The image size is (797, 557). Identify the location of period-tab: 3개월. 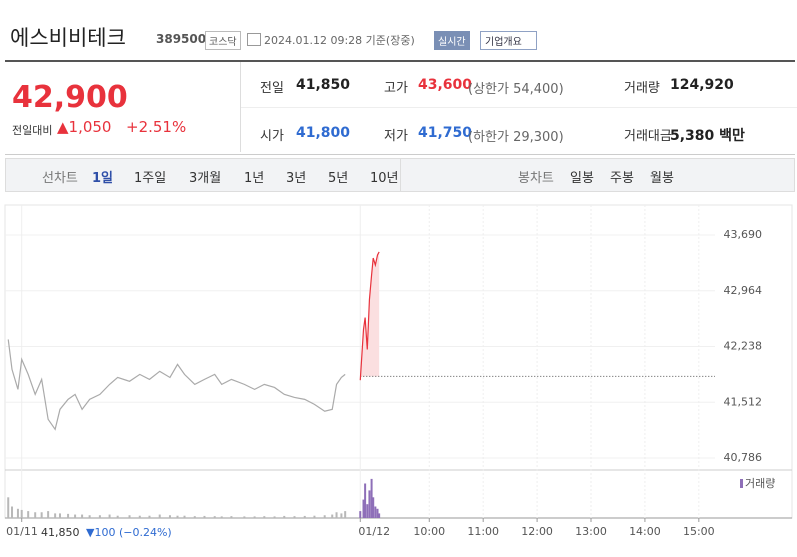
(205, 178).